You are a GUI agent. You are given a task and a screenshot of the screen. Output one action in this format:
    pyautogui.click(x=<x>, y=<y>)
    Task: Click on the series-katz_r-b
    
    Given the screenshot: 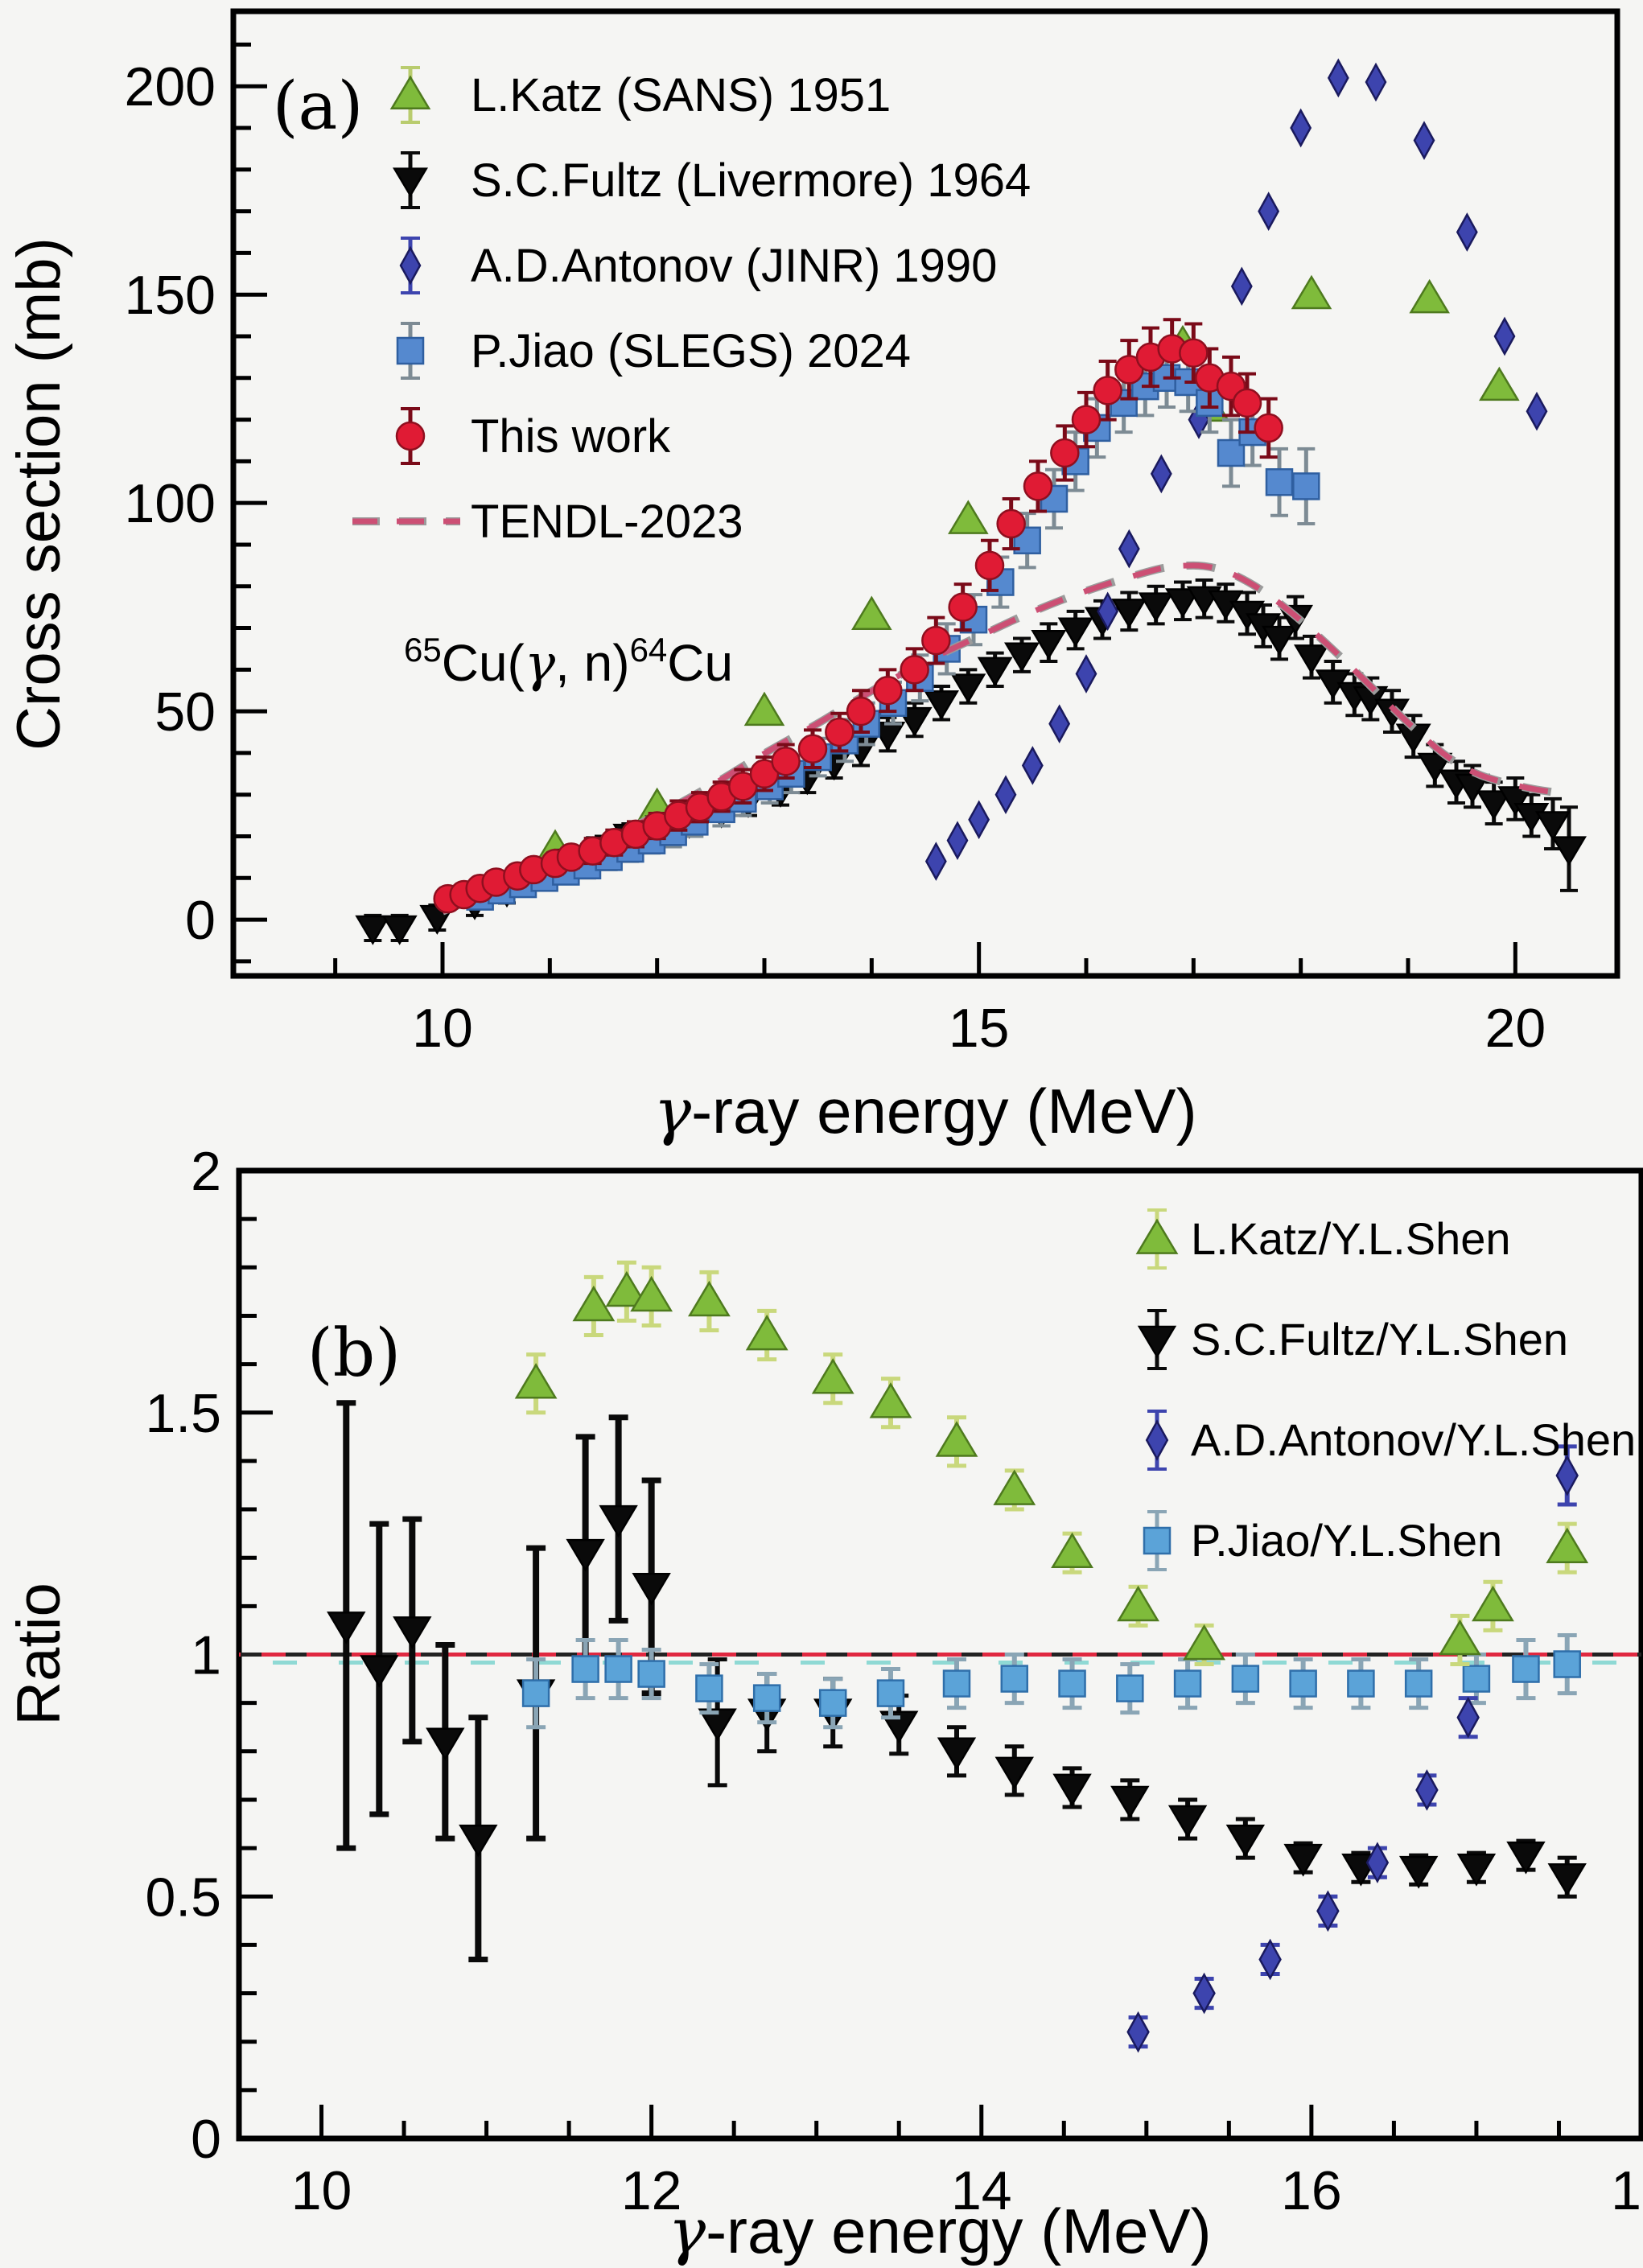 What is the action you would take?
    pyautogui.click(x=1051, y=1464)
    